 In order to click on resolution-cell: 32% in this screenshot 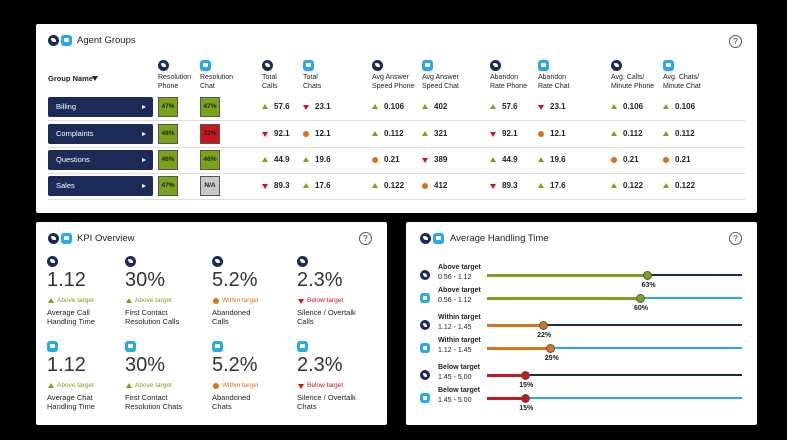, I will do `click(210, 134)`.